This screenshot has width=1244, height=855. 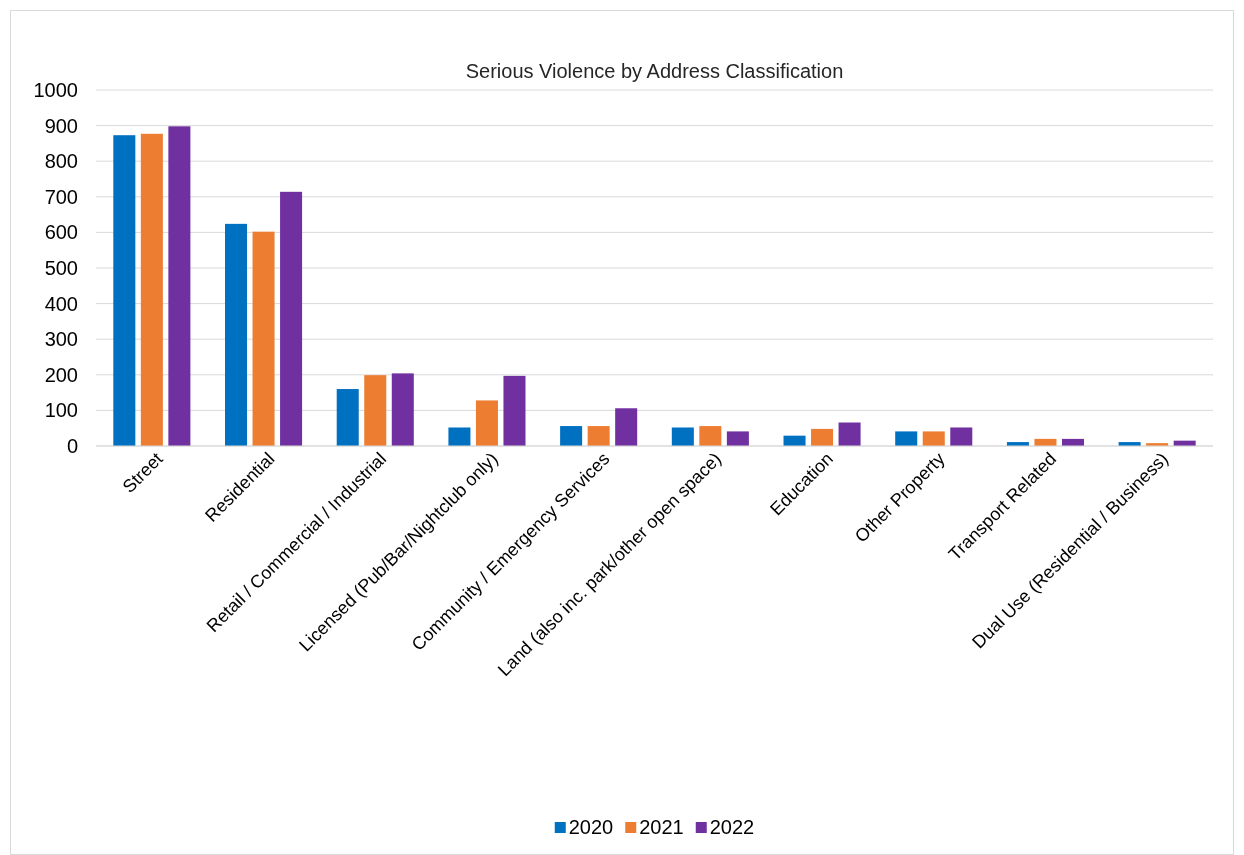 I want to click on y-tick-label: 500, so click(x=61, y=267).